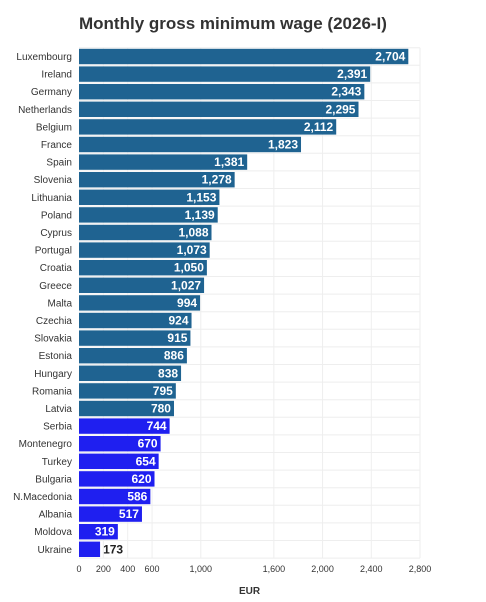 This screenshot has width=486, height=602. I want to click on data-label: 838, so click(168, 373).